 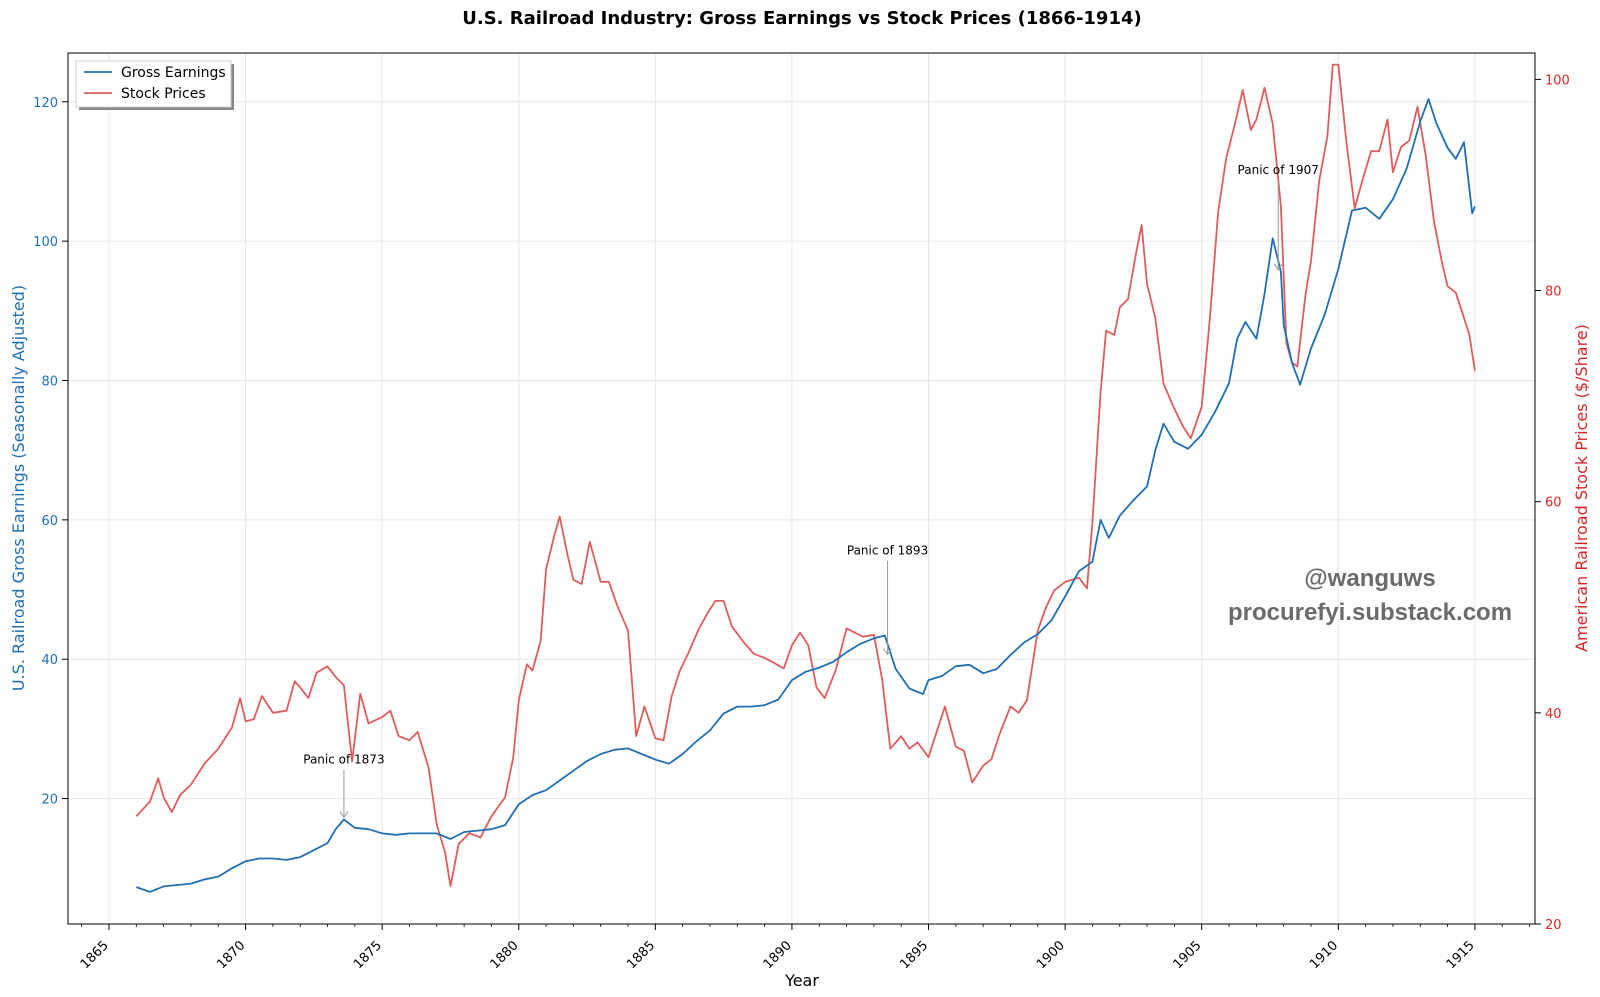 I want to click on y-right-tick-label: 20, so click(x=1553, y=925).